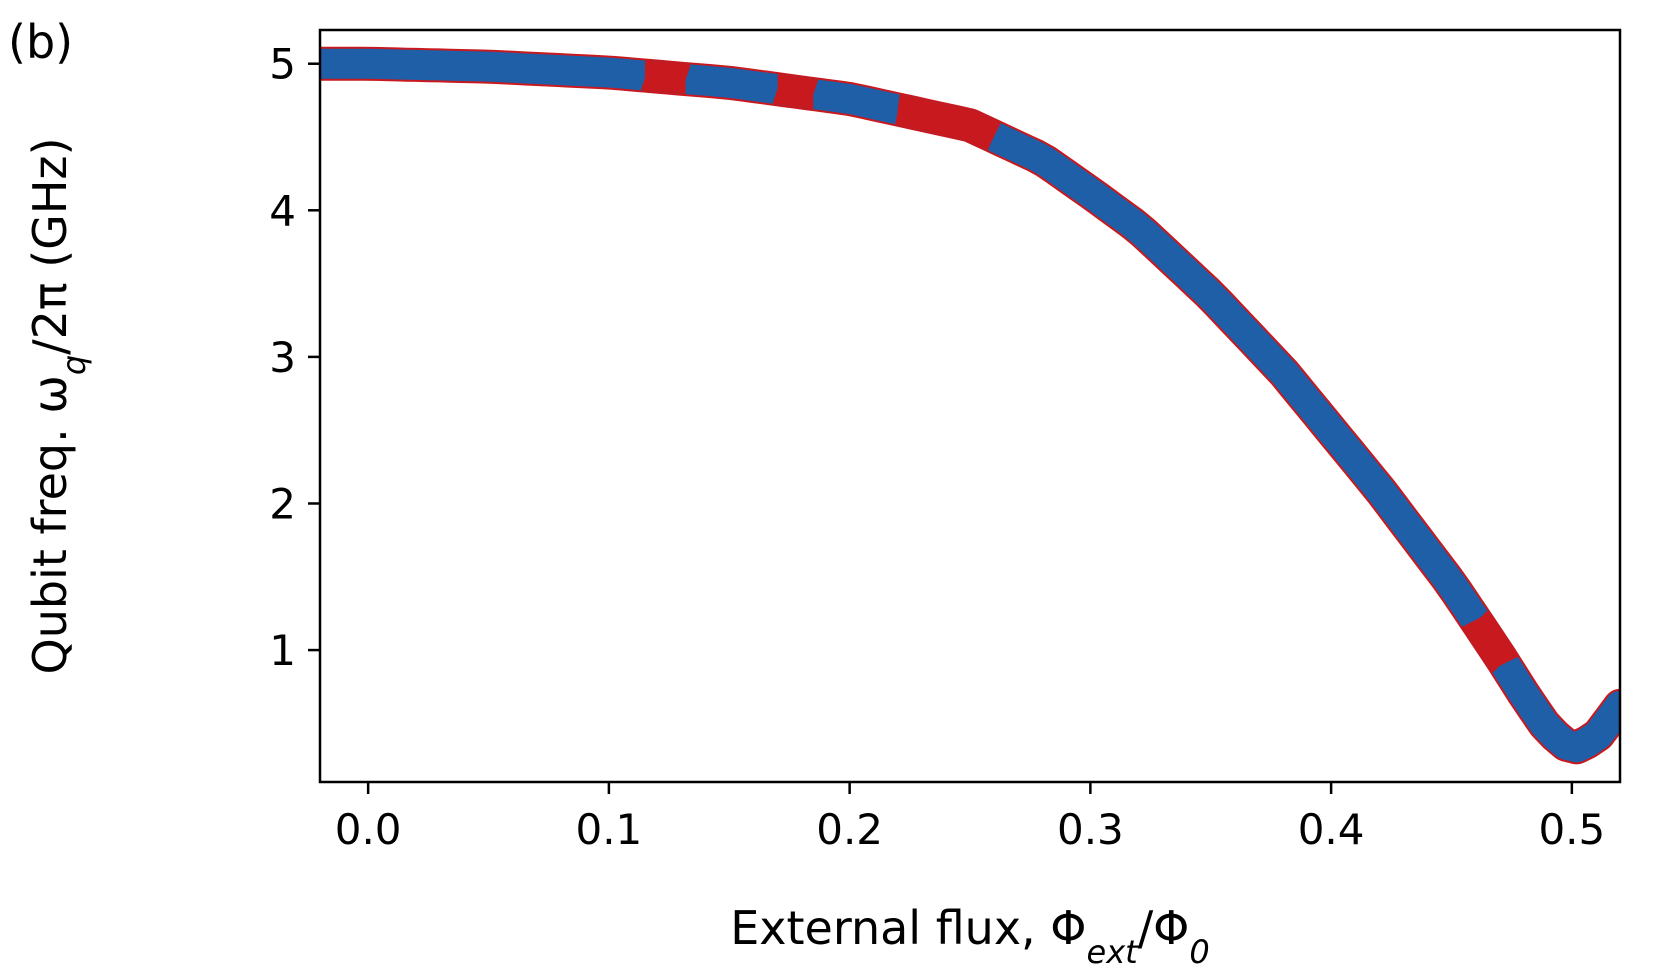 Image resolution: width=1662 pixels, height=976 pixels. Describe the element at coordinates (282, 64) in the screenshot. I see `y-tick-label: 5` at that location.